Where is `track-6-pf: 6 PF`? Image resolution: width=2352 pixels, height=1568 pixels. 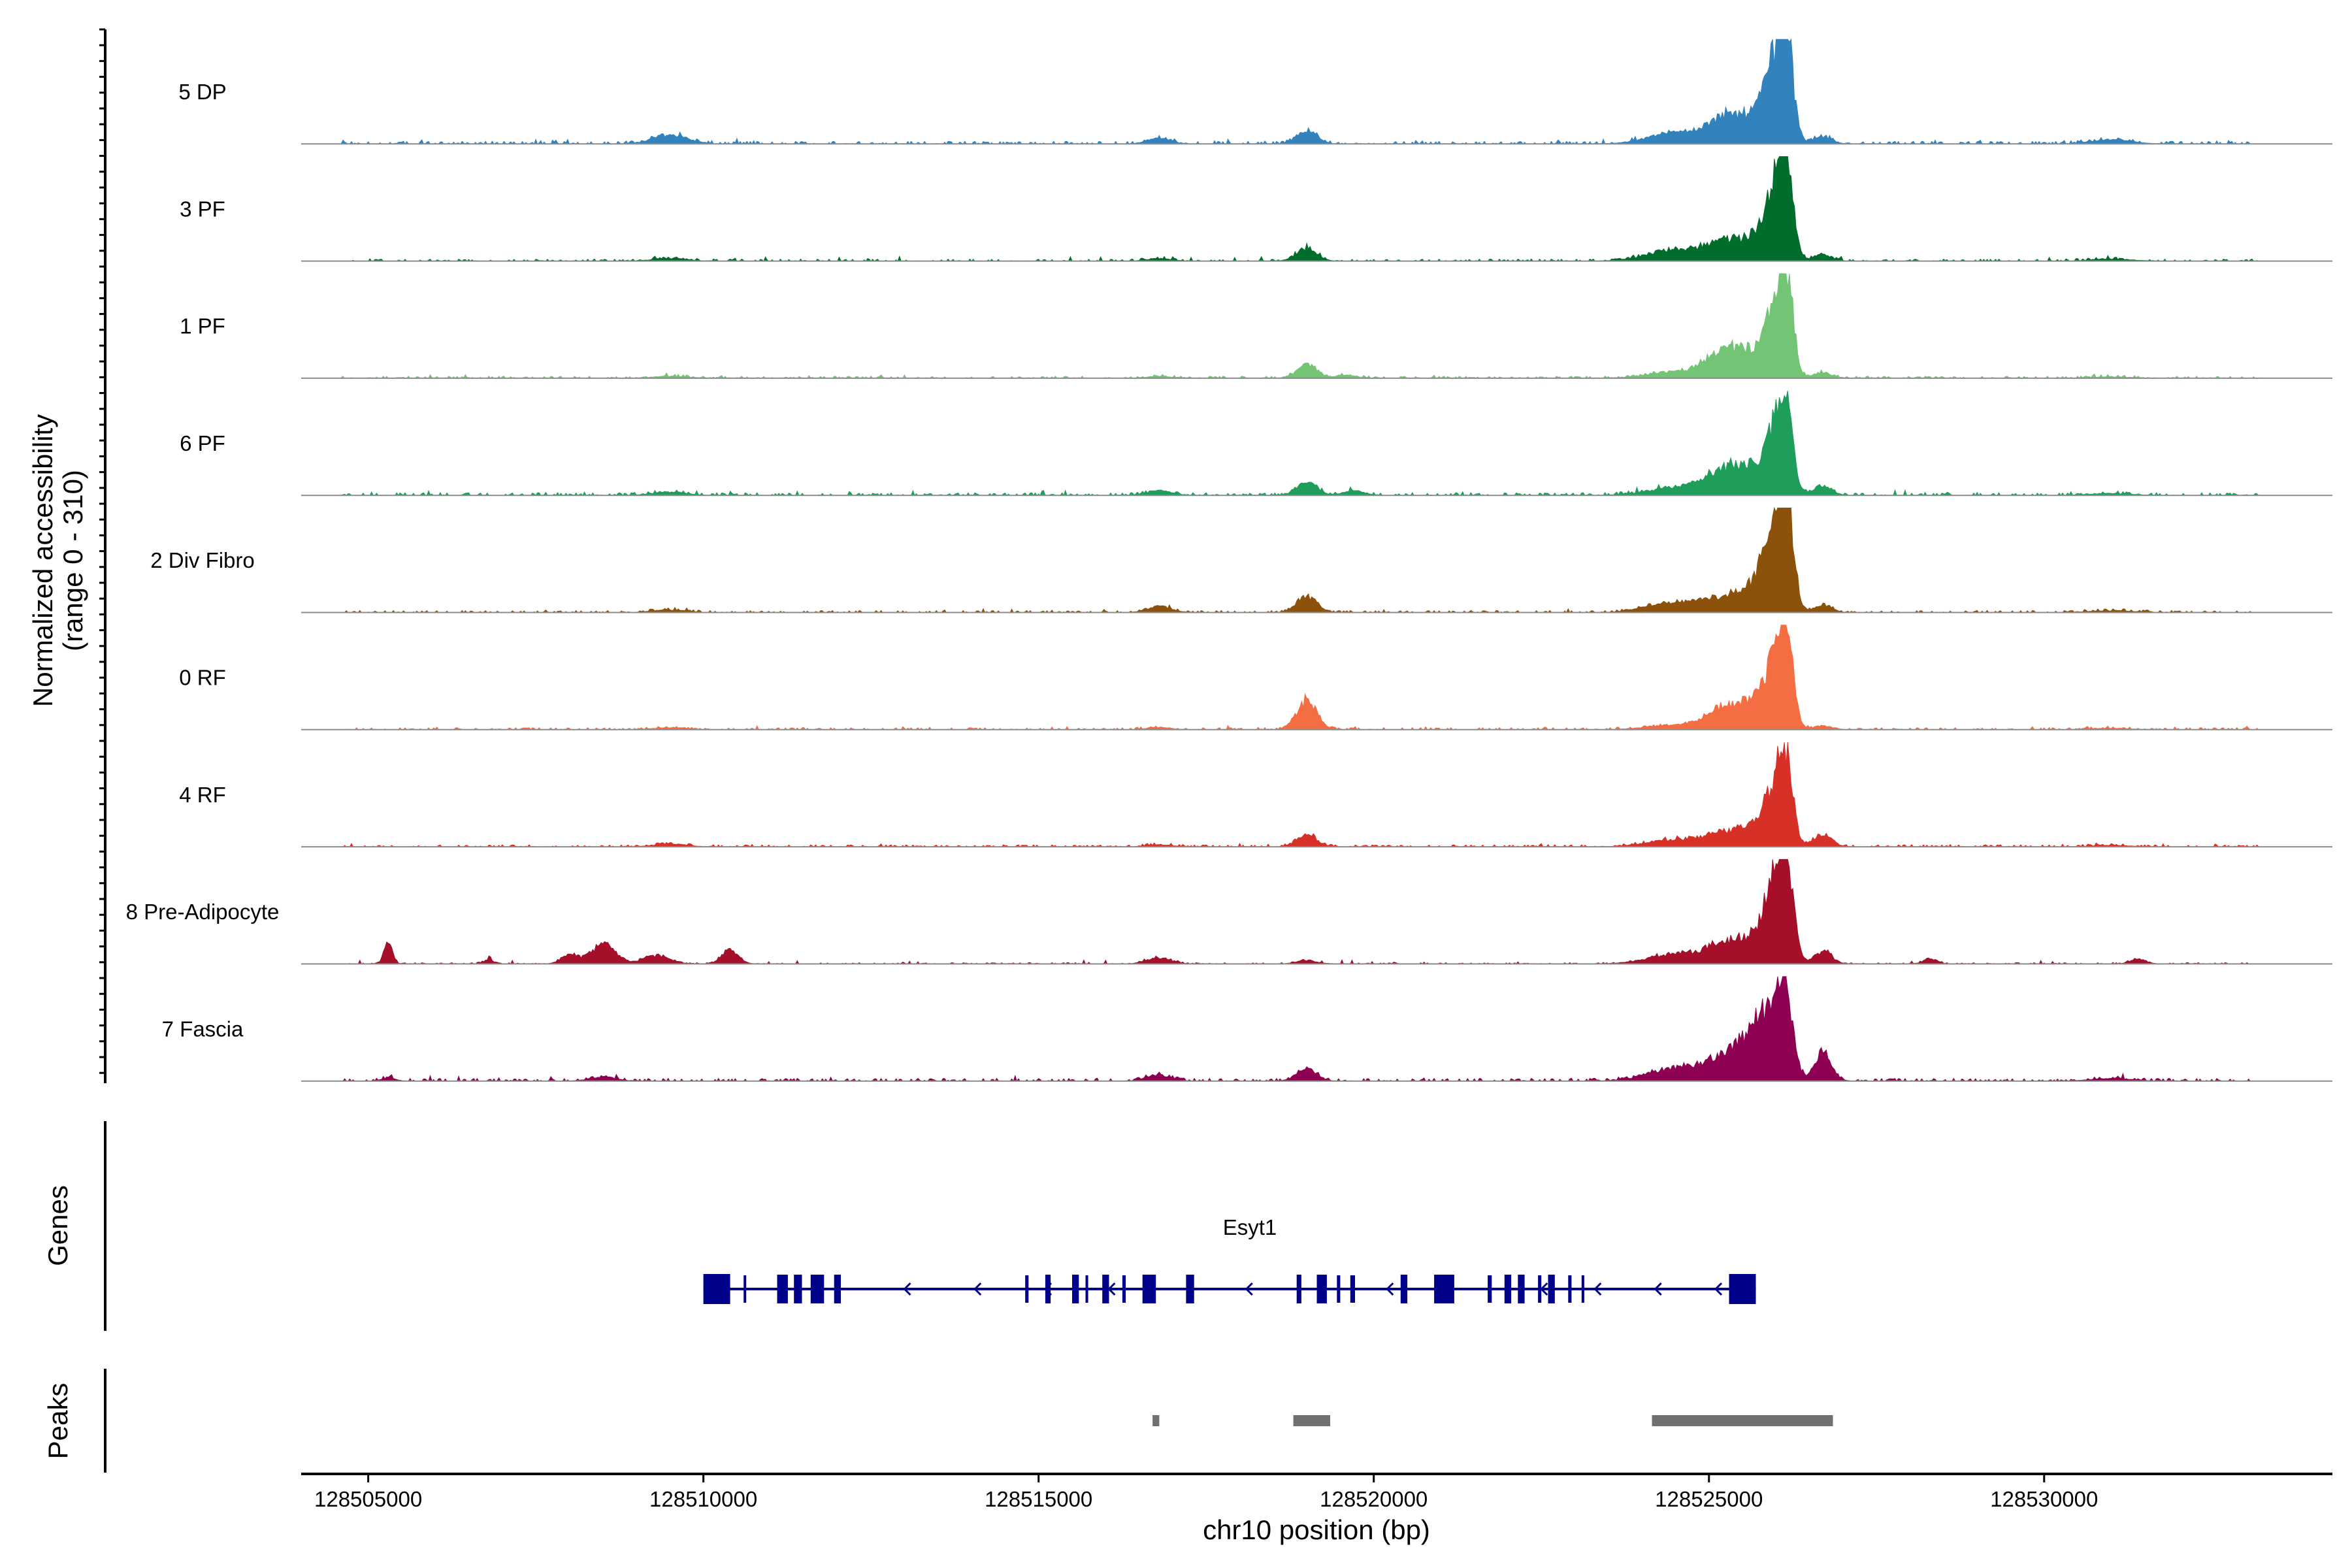
track-6-pf: 6 PF is located at coordinates (1256, 444).